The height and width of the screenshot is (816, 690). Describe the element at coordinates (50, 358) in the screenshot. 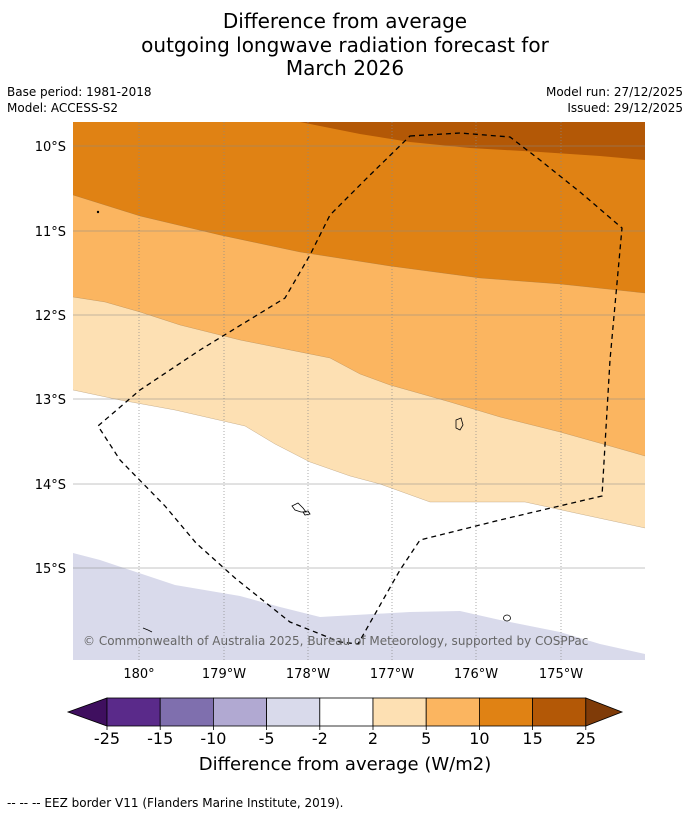

I see `latitude-labels: 10°S 11°S 12°S 13°S 14°S 15°S` at that location.